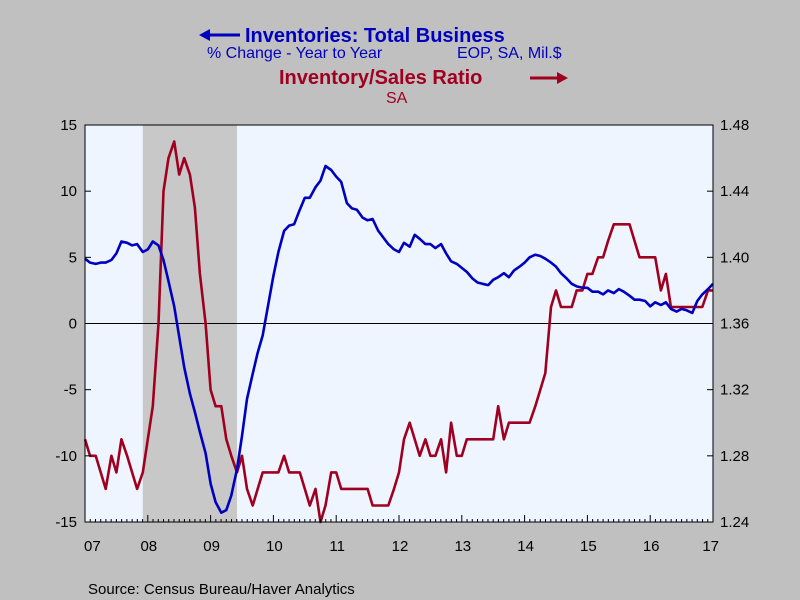  I want to click on legend-series2-title: Inventory/Sales Ratio, so click(380, 78).